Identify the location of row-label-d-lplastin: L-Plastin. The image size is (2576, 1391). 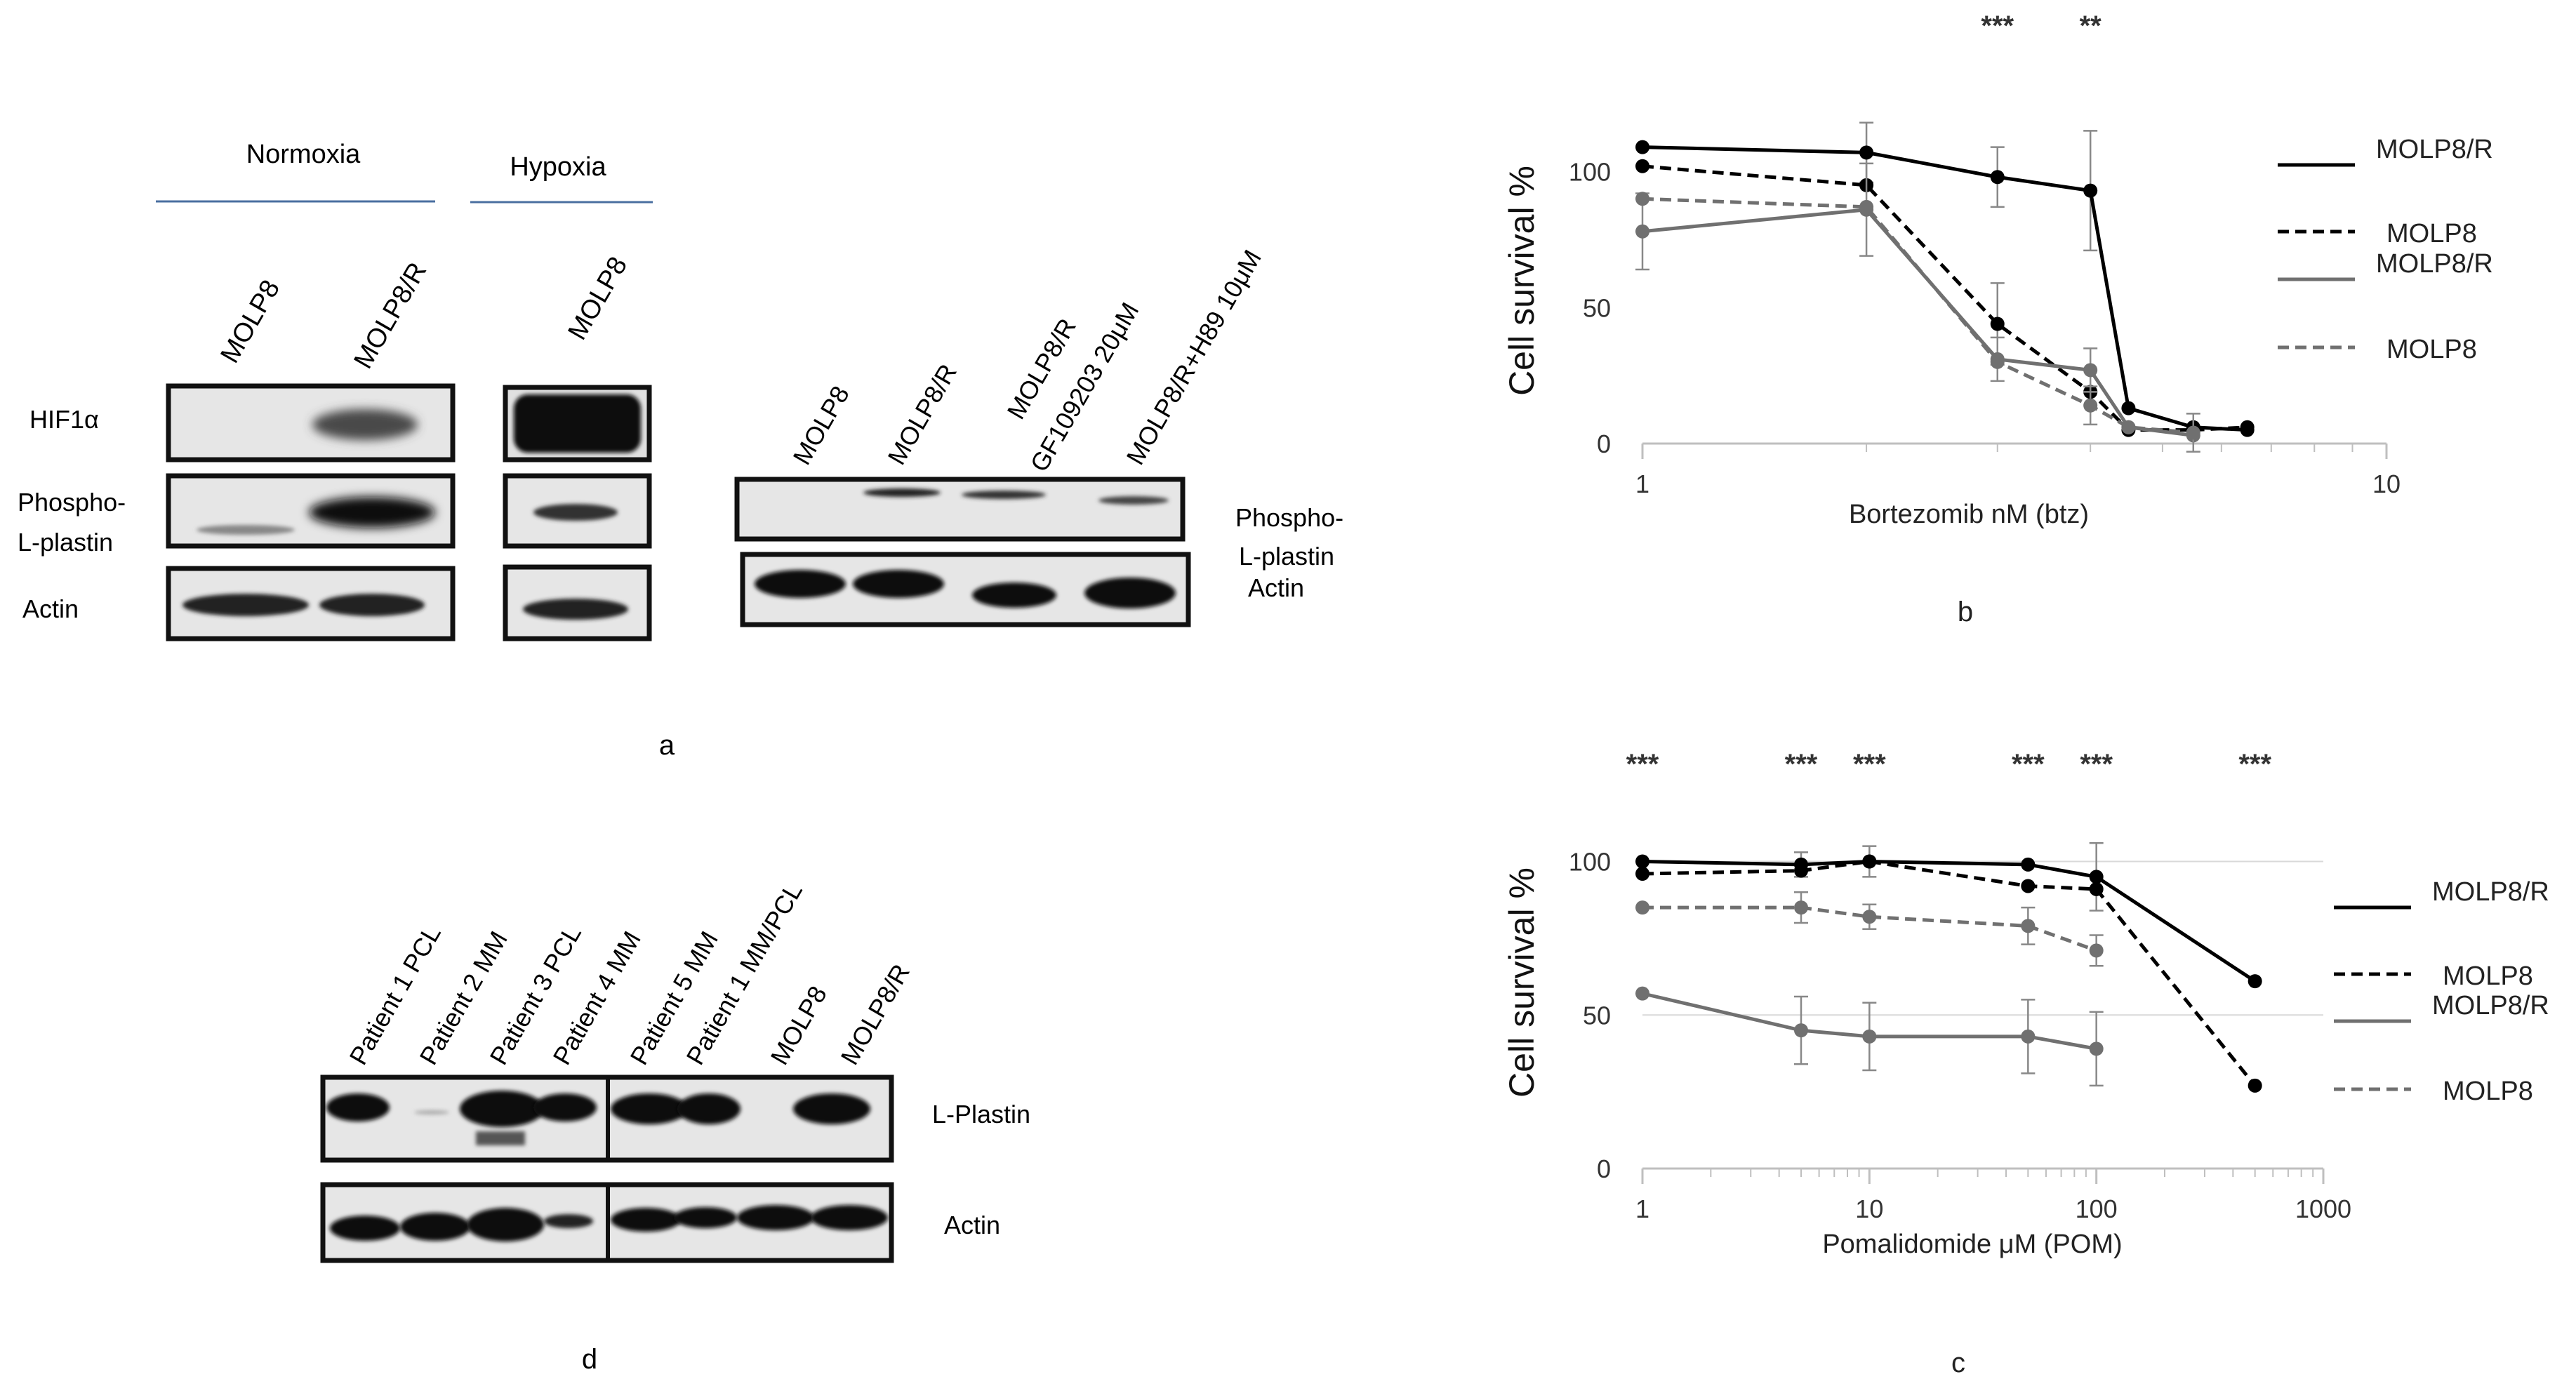
(981, 1114).